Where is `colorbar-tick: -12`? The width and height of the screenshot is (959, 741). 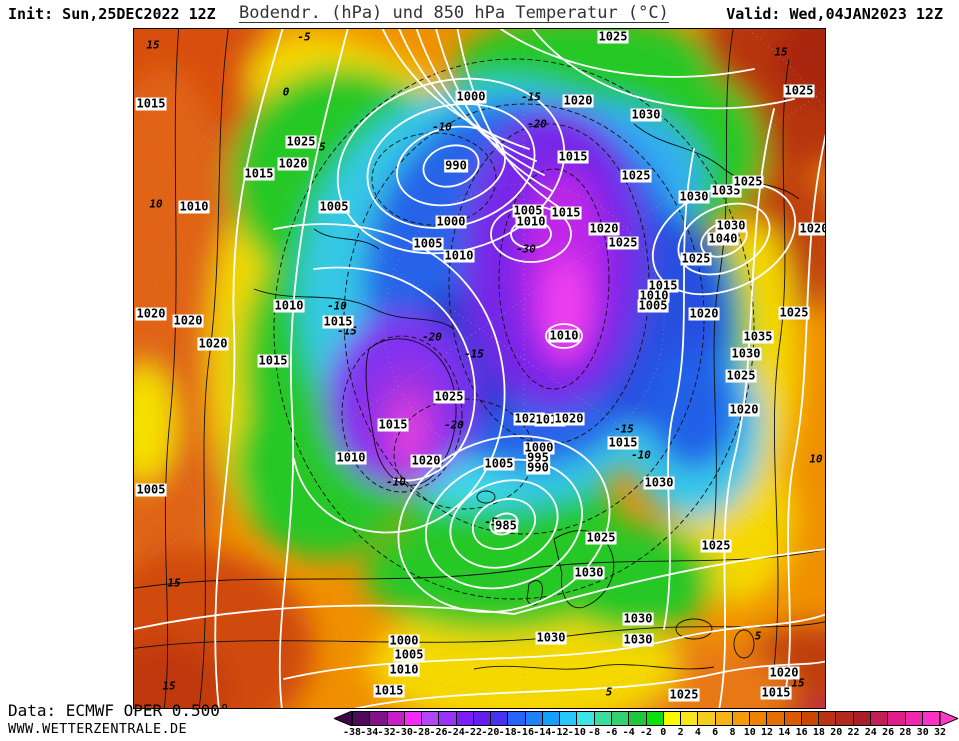 colorbar-tick: -12 is located at coordinates (559, 732).